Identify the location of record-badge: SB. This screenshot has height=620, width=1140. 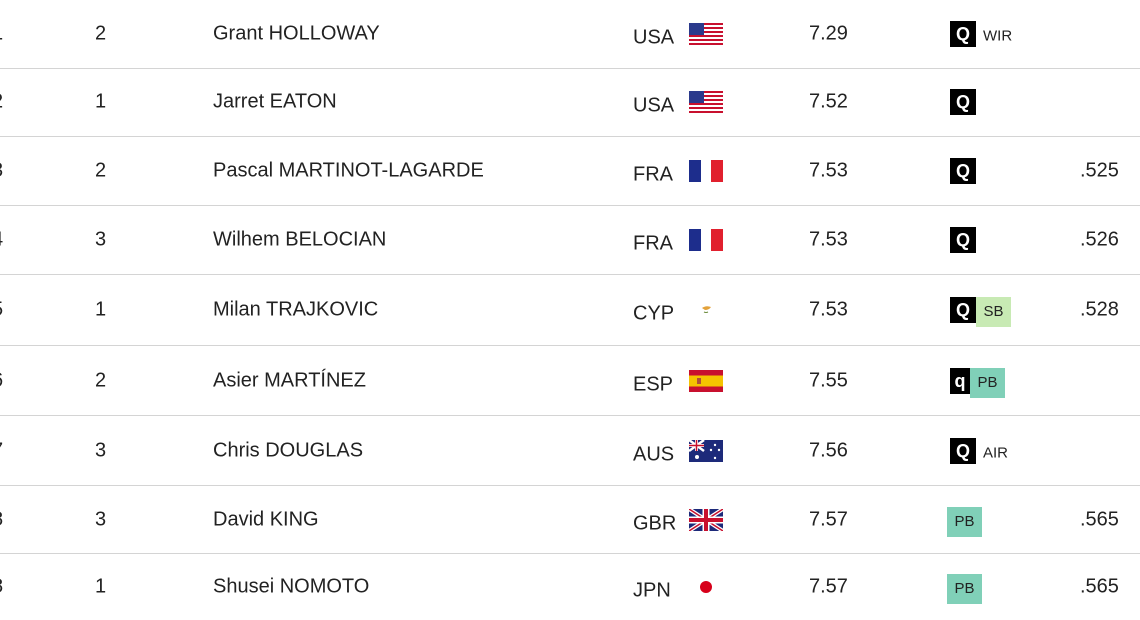
(993, 312).